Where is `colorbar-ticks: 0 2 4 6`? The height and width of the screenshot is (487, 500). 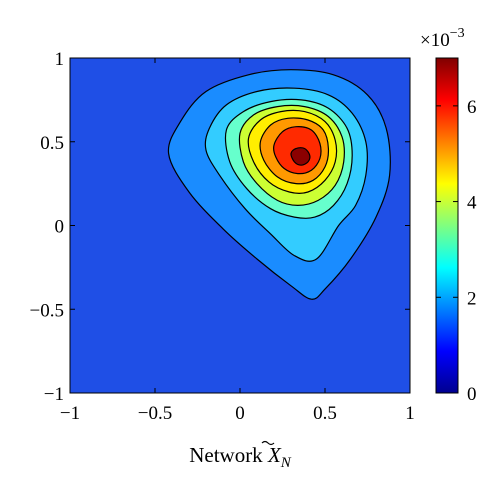 colorbar-ticks: 0 2 4 6 is located at coordinates (456, 251).